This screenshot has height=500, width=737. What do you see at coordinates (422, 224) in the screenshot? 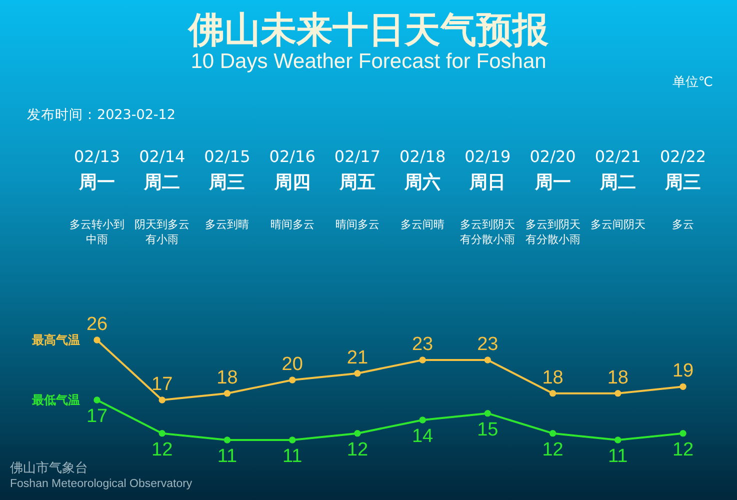
I see `text: 多云间晴` at bounding box center [422, 224].